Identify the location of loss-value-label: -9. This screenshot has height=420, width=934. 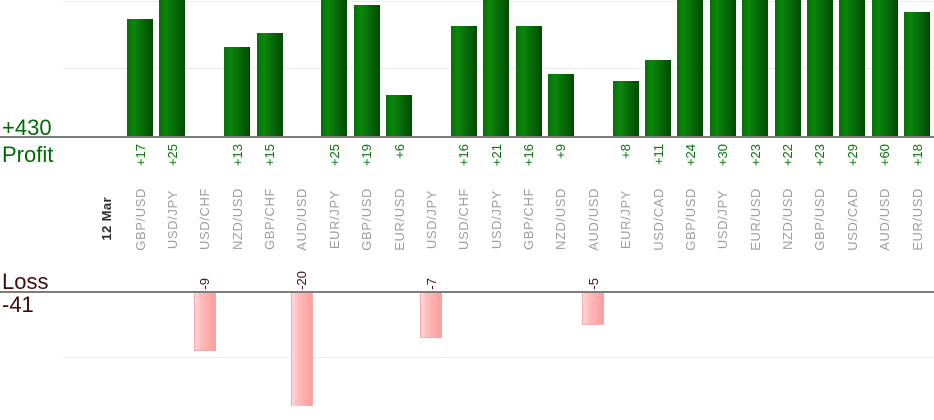
(205, 284).